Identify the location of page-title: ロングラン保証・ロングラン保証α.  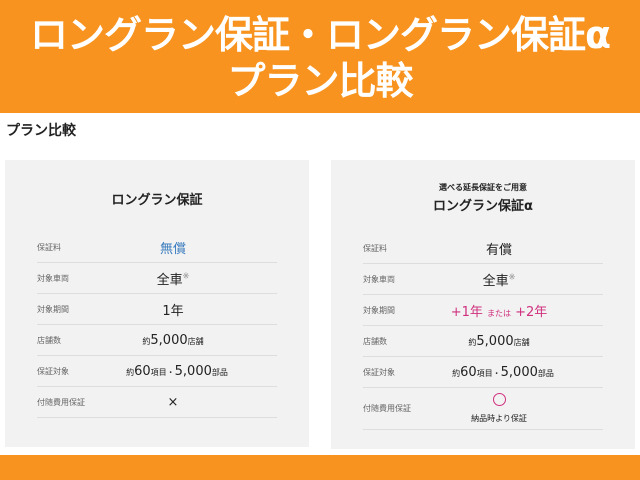
(320, 35).